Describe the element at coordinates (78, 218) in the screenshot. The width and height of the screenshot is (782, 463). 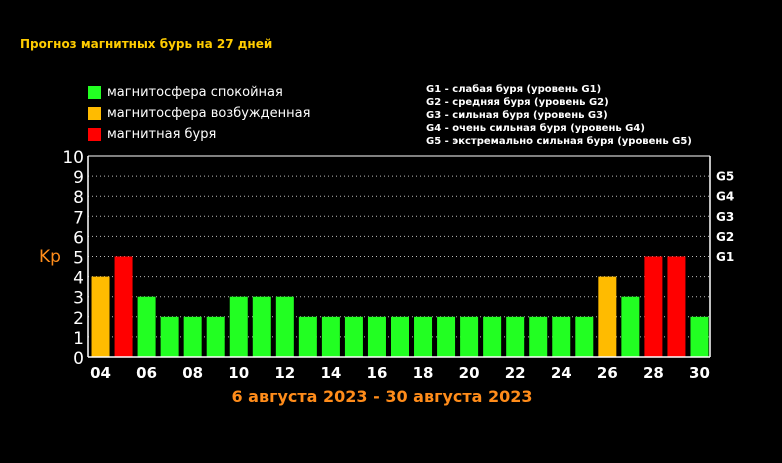
I see `y-tick-label: 7` at that location.